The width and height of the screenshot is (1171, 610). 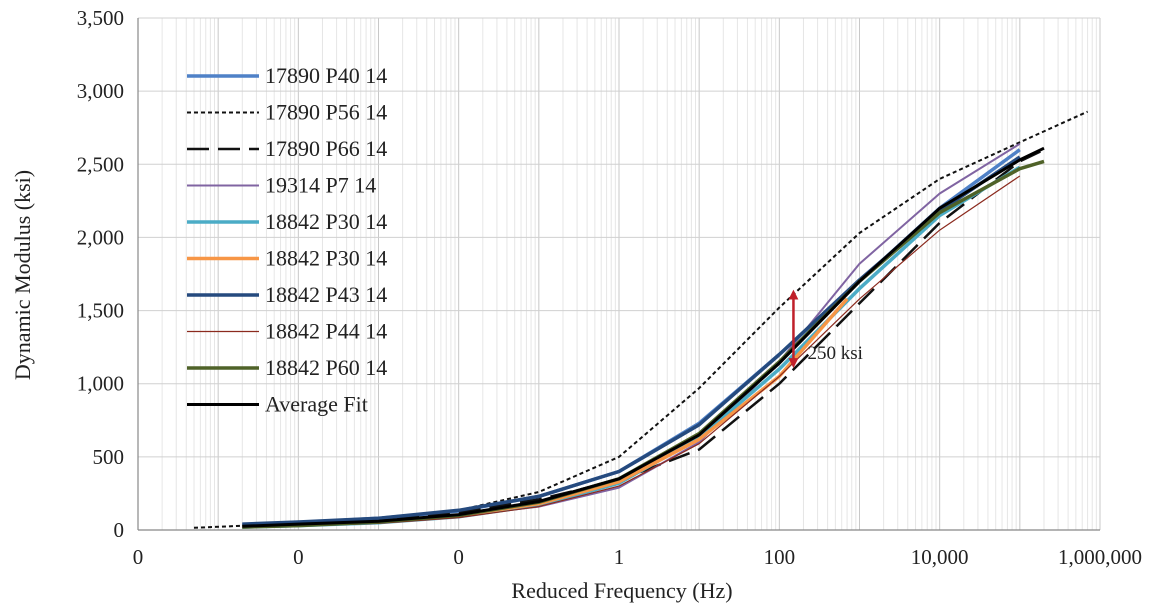 I want to click on legend-label: 17890 P66 14, so click(x=326, y=148).